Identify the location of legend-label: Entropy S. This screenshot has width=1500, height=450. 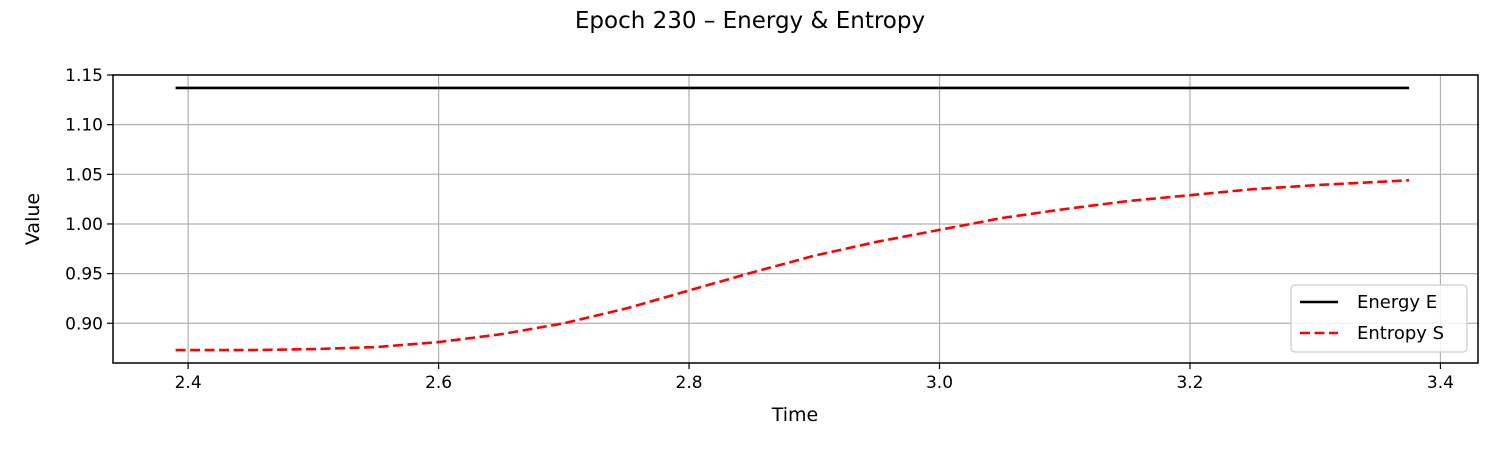
(1400, 333).